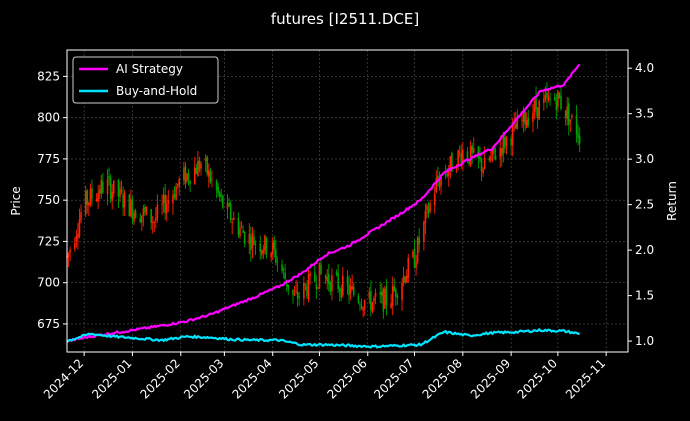 The image size is (690, 421). I want to click on y-left-tick-label: 775, so click(48, 159).